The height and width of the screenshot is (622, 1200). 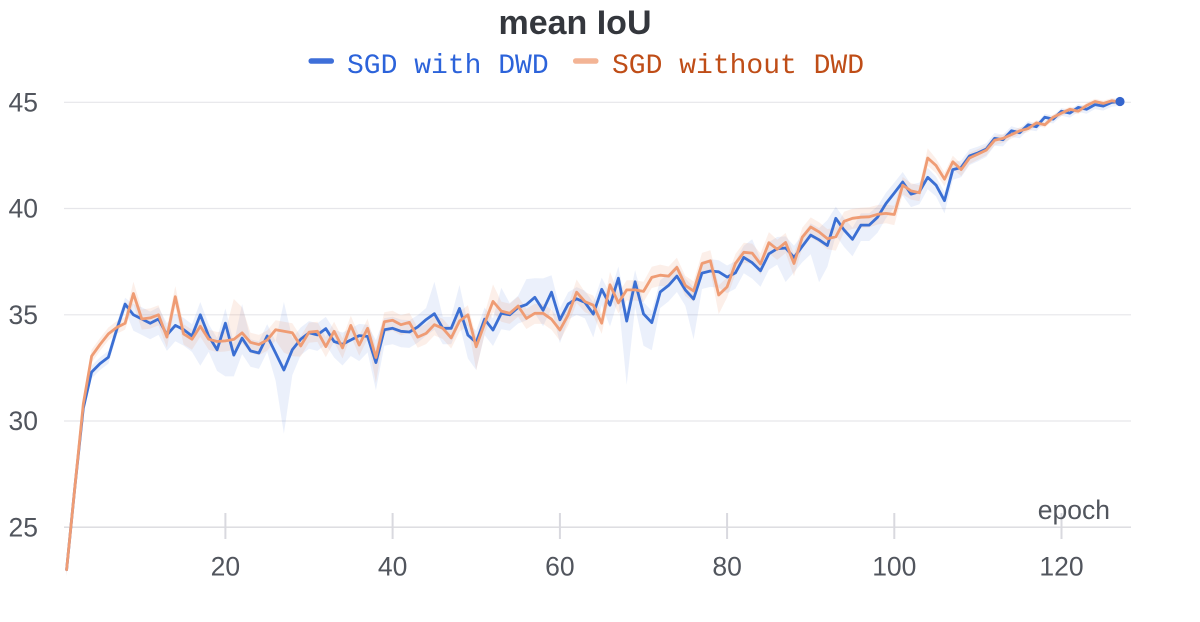 What do you see at coordinates (1061, 567) in the screenshot?
I see `svg-text: 120` at bounding box center [1061, 567].